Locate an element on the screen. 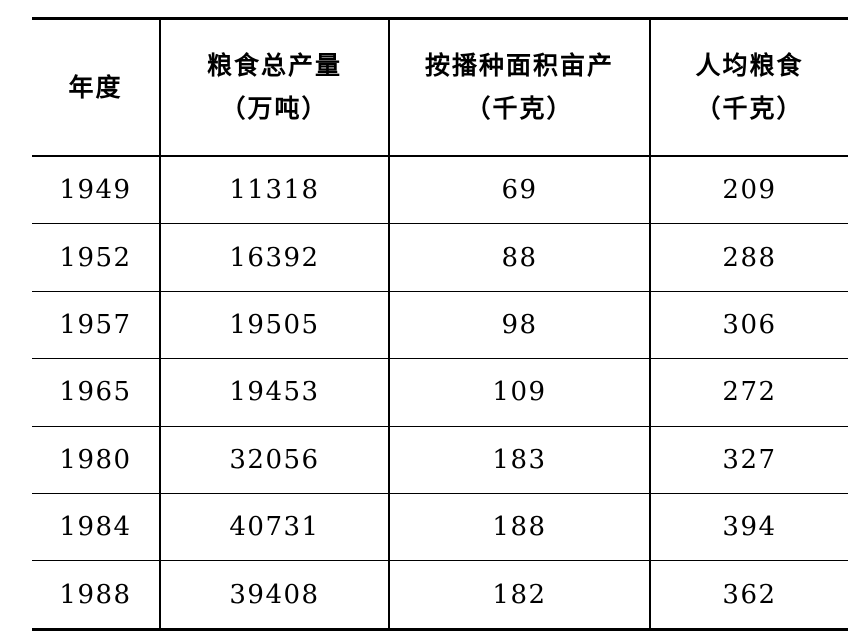 The width and height of the screenshot is (863, 631). column-header-year-label: 年度 is located at coordinates (95, 87).